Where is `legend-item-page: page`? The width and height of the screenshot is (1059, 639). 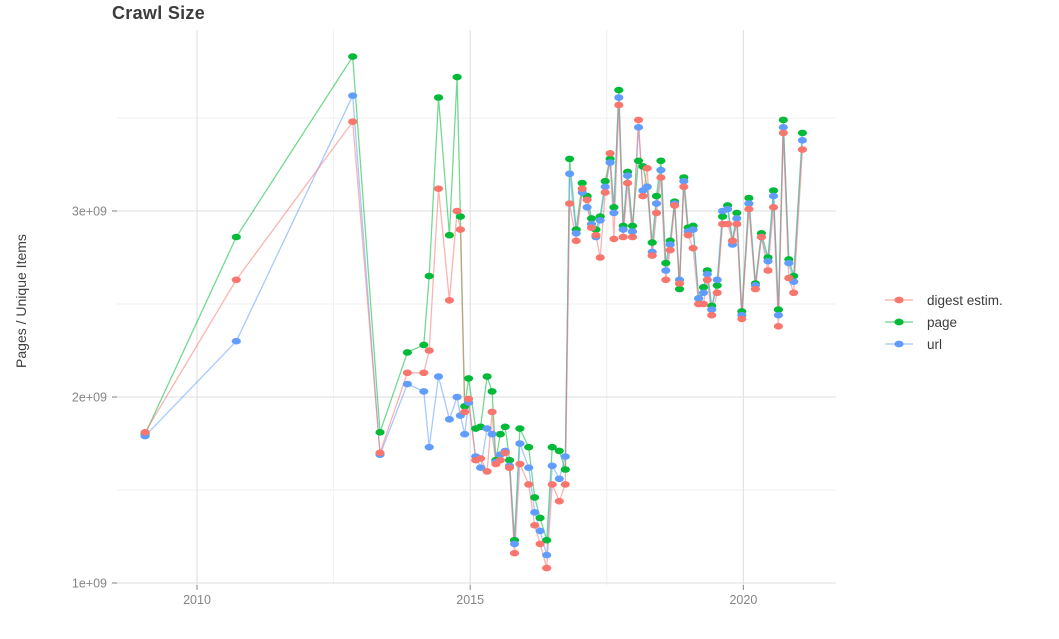 legend-item-page: page is located at coordinates (943, 322).